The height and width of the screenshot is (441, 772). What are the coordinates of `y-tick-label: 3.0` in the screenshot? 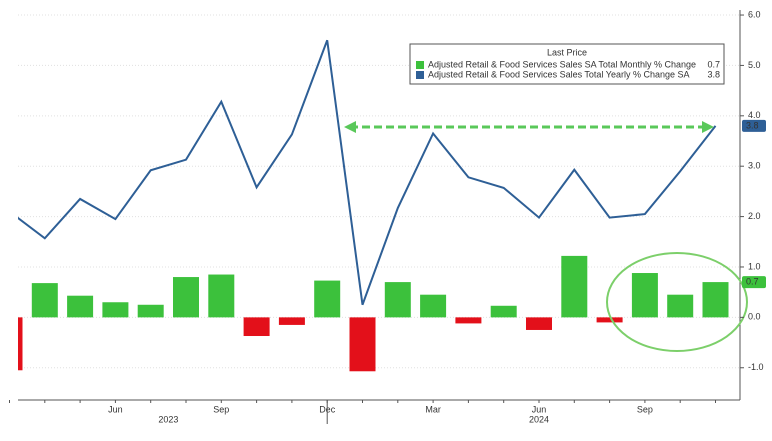 It's located at (754, 166).